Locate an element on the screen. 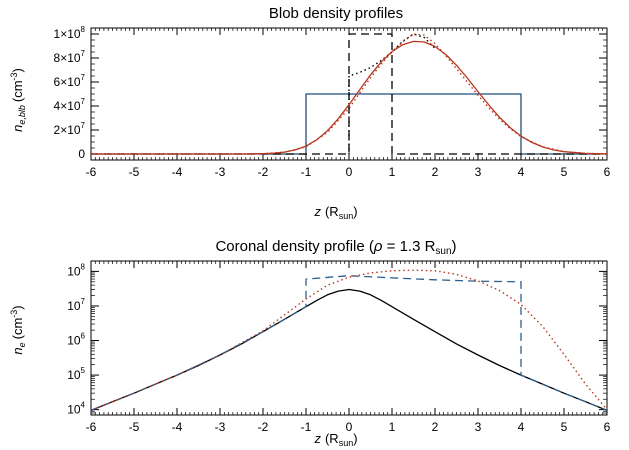 The height and width of the screenshot is (450, 629). y-tick-label: 10⁸ is located at coordinates (76, 270).